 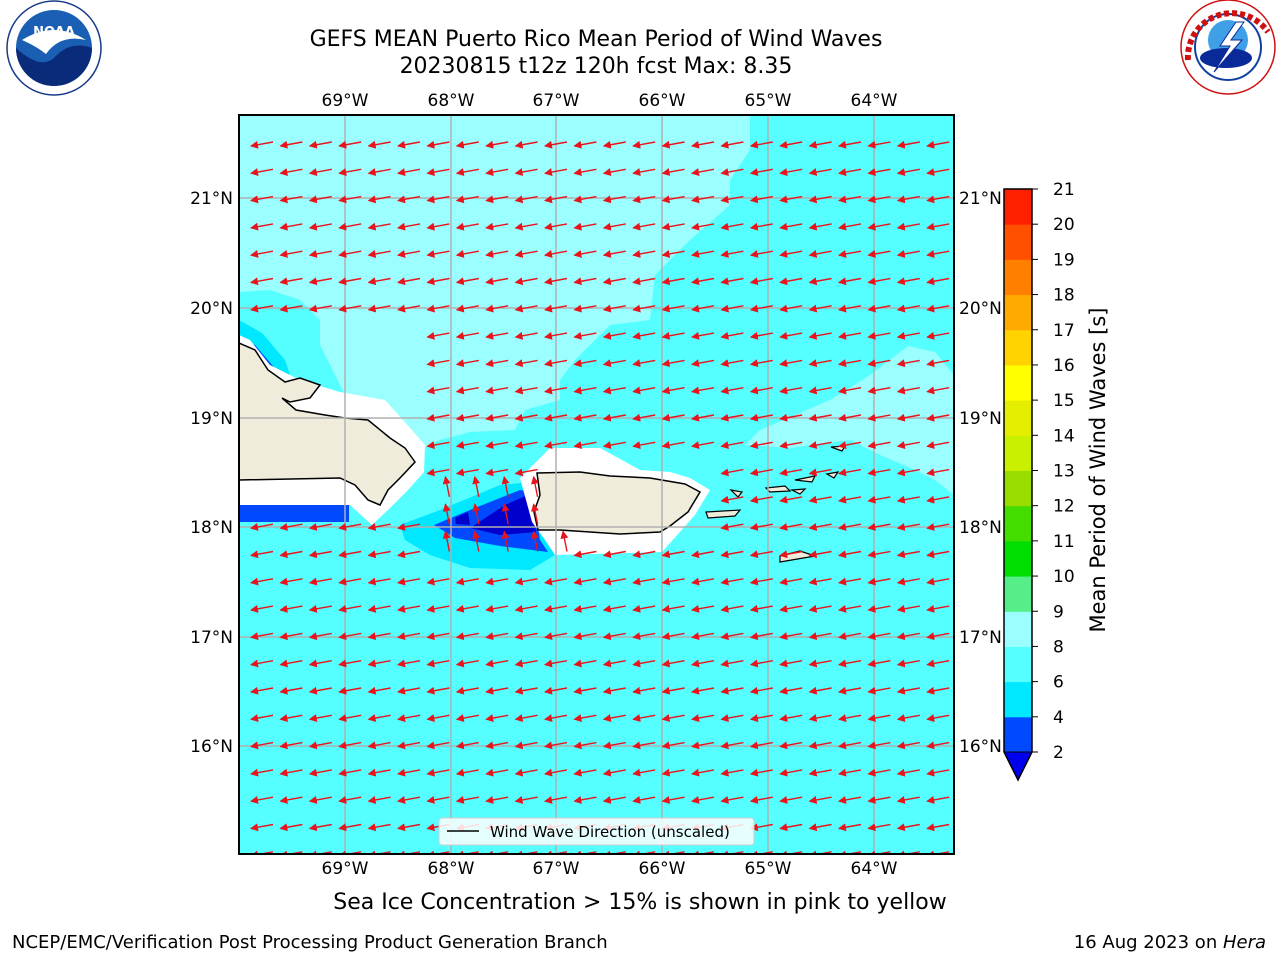 What do you see at coordinates (980, 528) in the screenshot?
I see `lat-label: 18°N` at bounding box center [980, 528].